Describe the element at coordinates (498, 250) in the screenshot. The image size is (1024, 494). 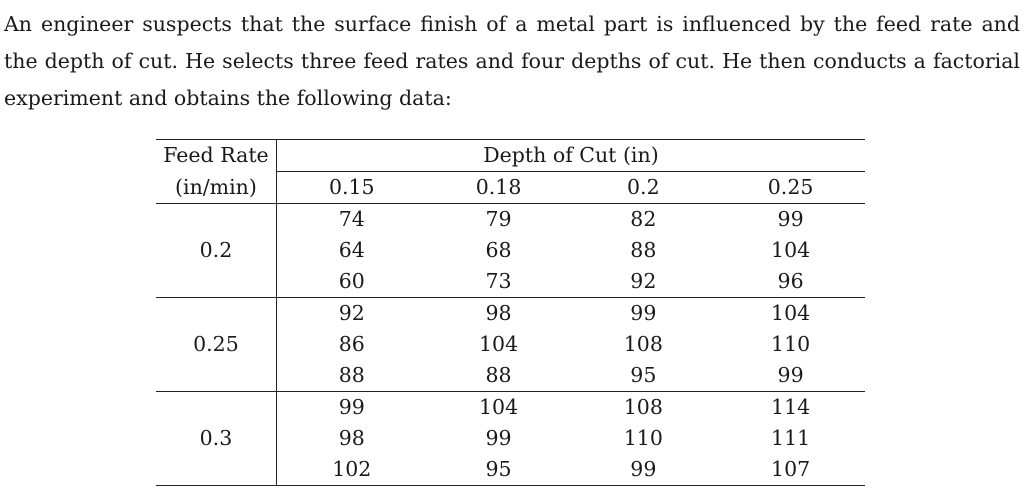
I see `table-cell: 68` at that location.